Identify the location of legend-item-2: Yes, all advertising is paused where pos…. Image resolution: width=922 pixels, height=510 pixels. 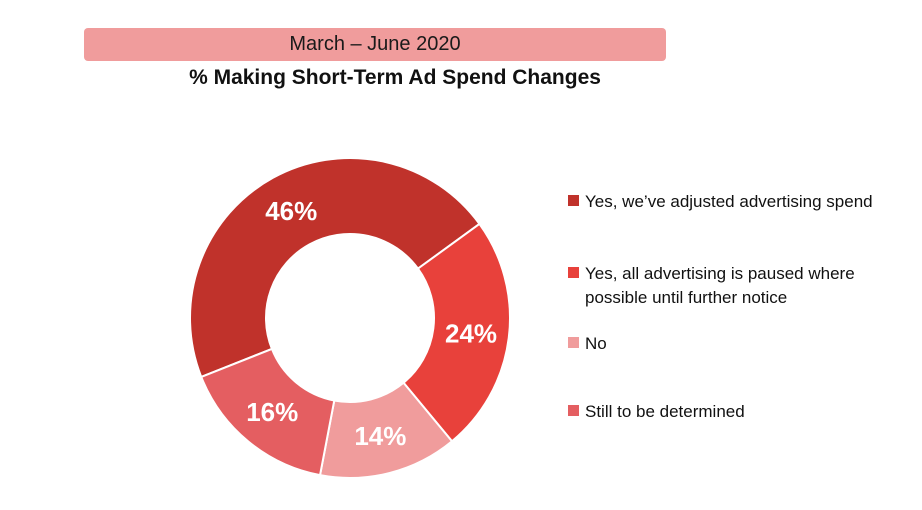
(736, 286).